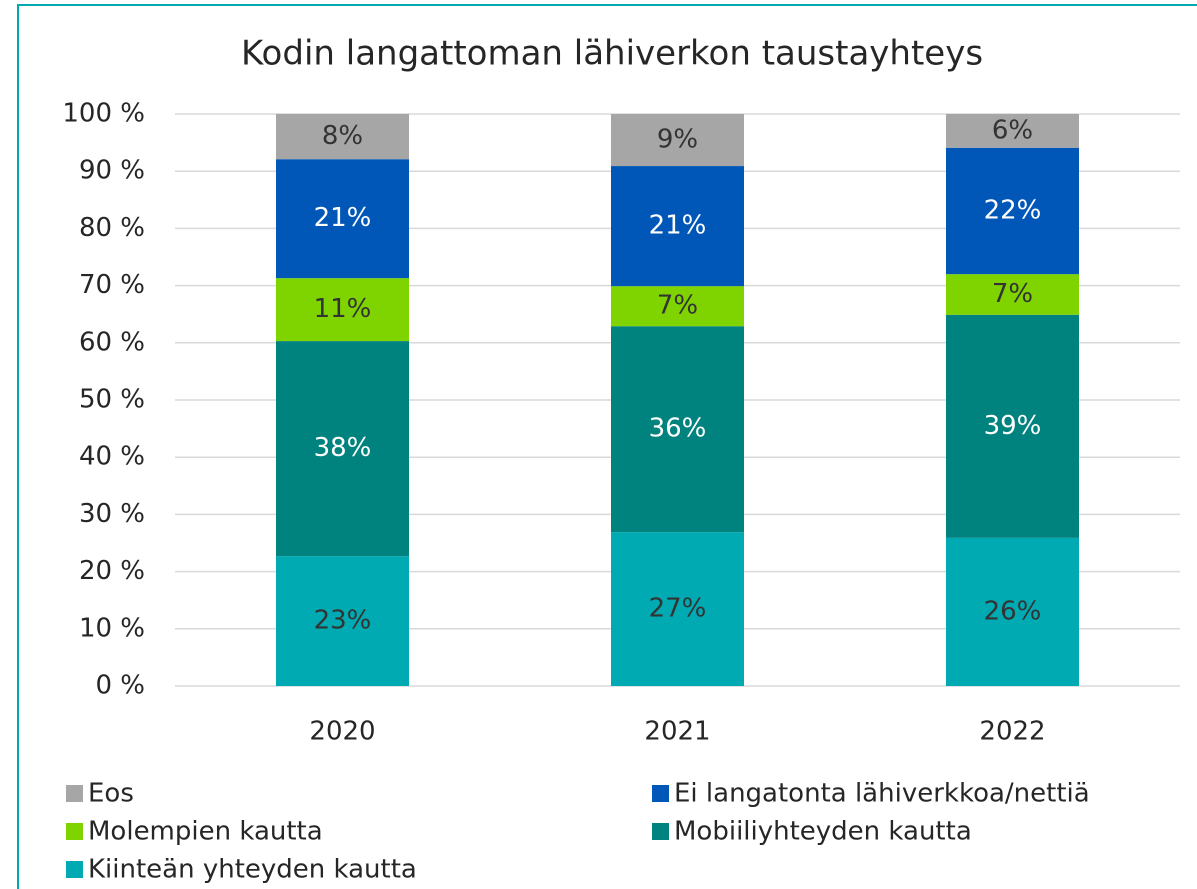  What do you see at coordinates (677, 732) in the screenshot?
I see `x-tick-label: 2021` at bounding box center [677, 732].